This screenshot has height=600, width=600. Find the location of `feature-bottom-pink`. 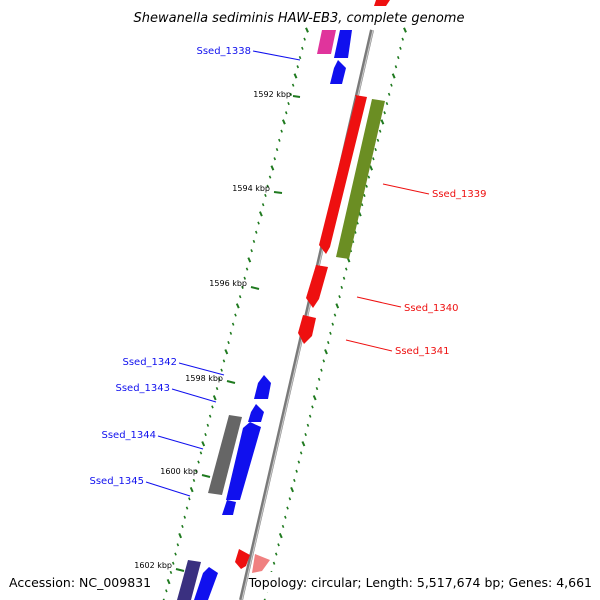

feature-bottom-pink is located at coordinates (261, 563).